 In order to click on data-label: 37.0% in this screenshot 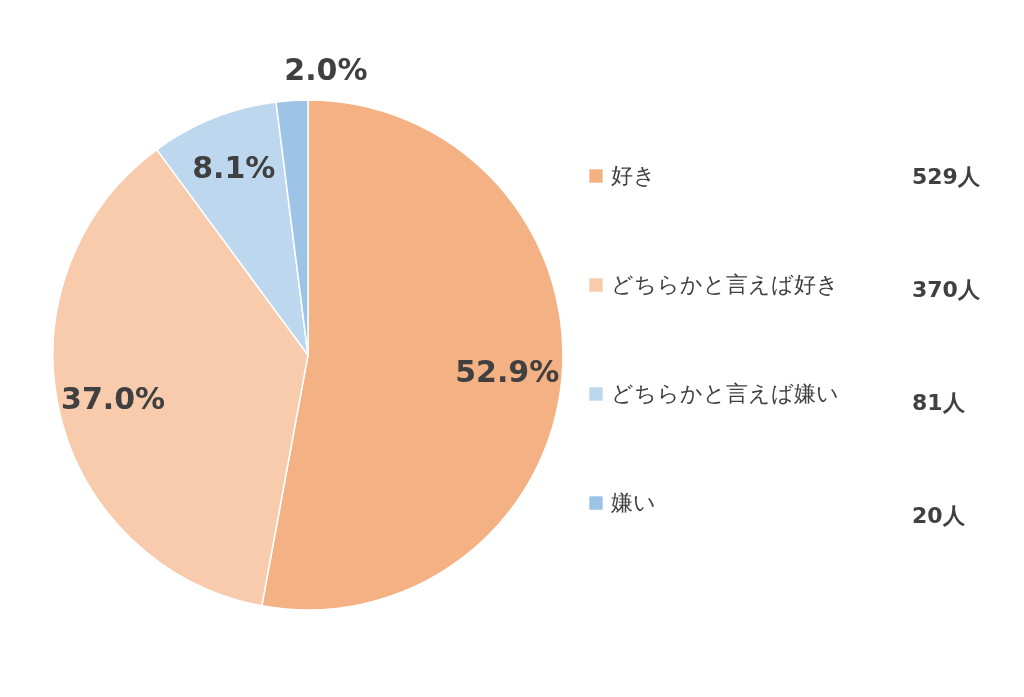, I will do `click(113, 398)`.